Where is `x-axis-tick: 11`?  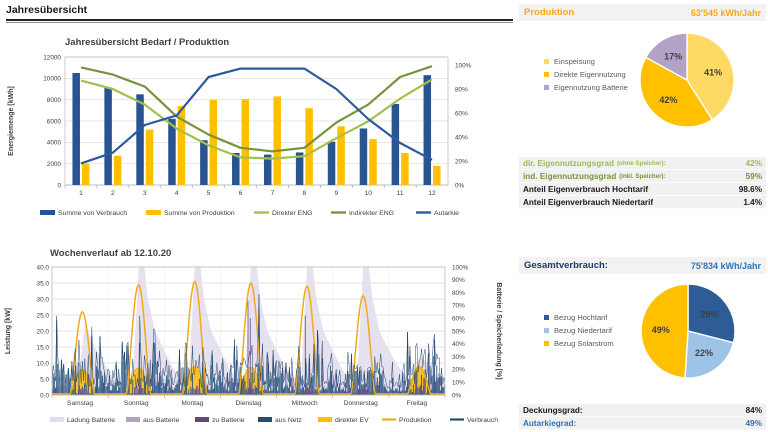
x-axis-tick: 11 is located at coordinates (400, 193).